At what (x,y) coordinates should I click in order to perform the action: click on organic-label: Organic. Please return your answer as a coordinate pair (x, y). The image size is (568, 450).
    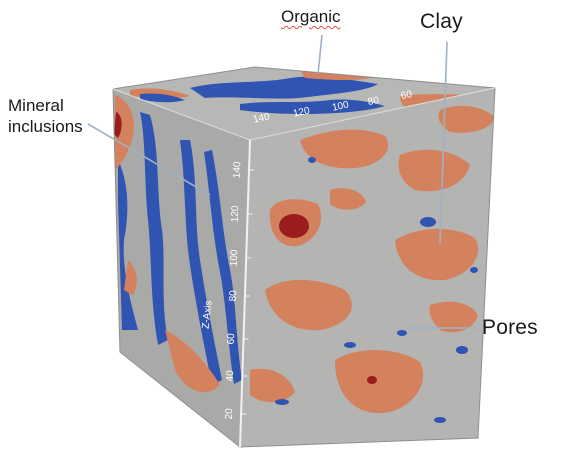
    Looking at the image, I should click on (311, 16).